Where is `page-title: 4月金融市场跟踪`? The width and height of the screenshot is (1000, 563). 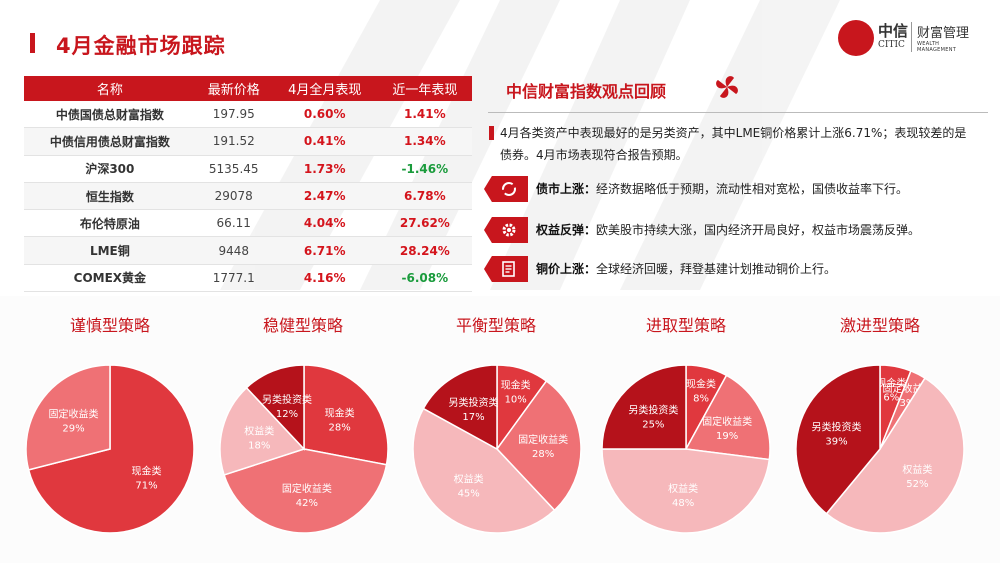
page-title: 4月金融市场跟踪 is located at coordinates (141, 46).